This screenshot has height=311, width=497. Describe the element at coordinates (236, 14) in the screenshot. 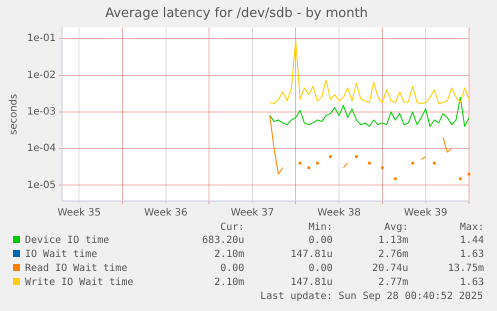

I see `chart-title: Average latency for /dev/sdb - by month` at that location.